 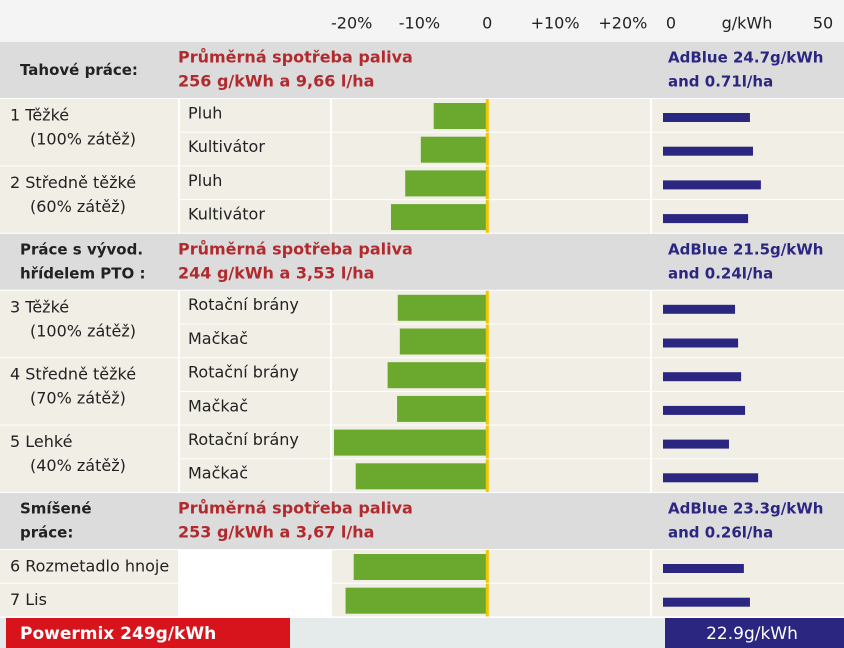 What do you see at coordinates (81, 249) in the screenshot?
I see `section-title: Práce s vývod.` at bounding box center [81, 249].